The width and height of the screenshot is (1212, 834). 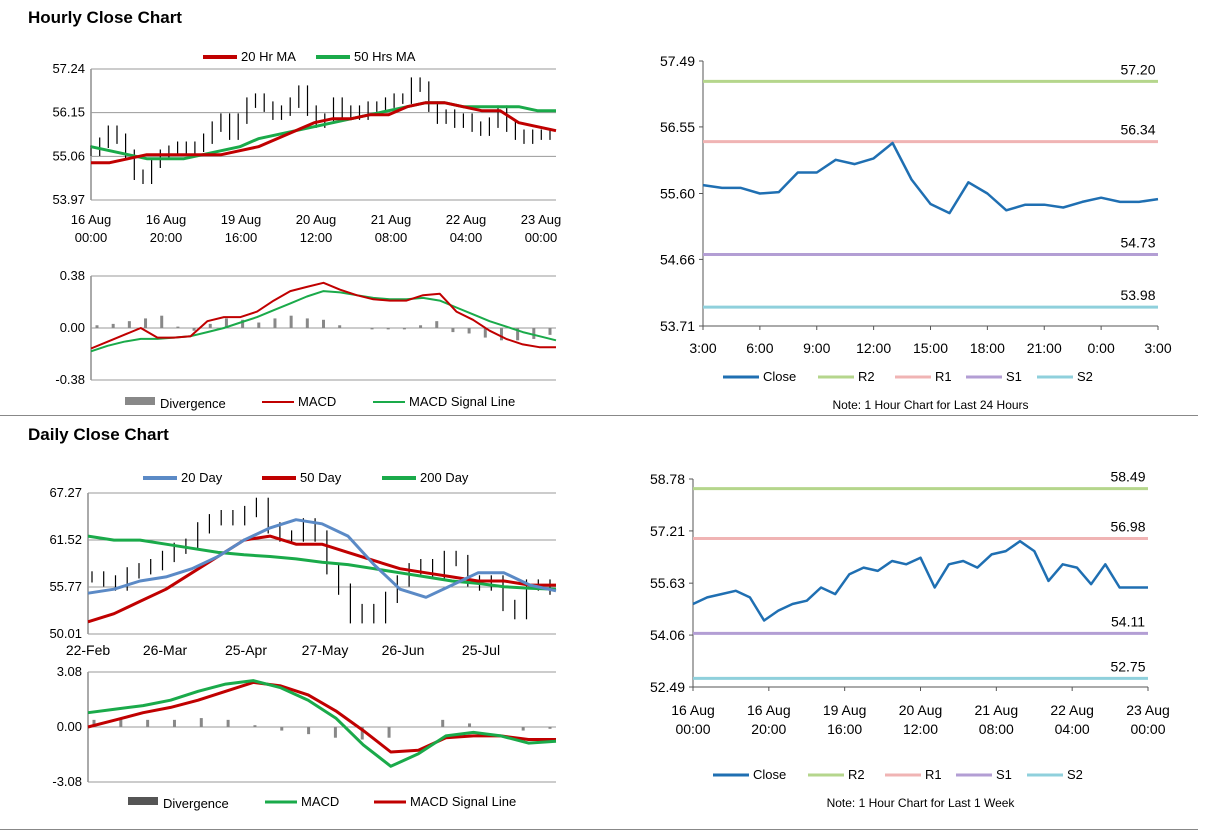 I want to click on hourly-pivot-x-tick-label: 18:00, so click(x=987, y=348).